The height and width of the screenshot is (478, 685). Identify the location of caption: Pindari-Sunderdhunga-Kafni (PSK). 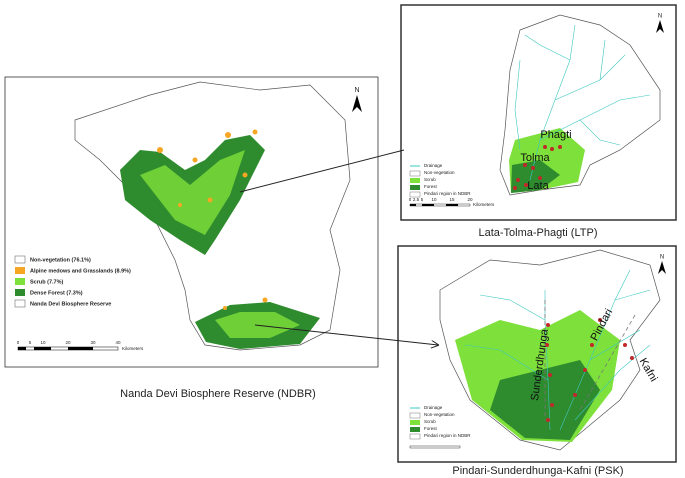
(537, 471).